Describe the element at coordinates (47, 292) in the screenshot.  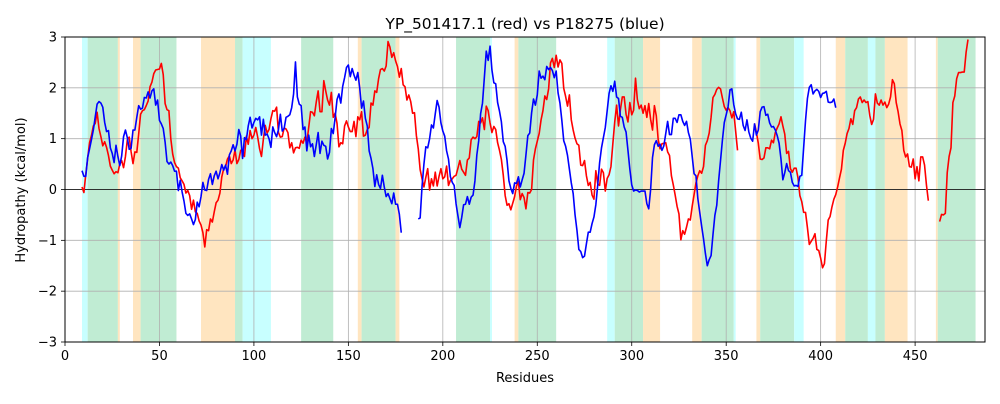
I see `y-tick-label: −2` at that location.